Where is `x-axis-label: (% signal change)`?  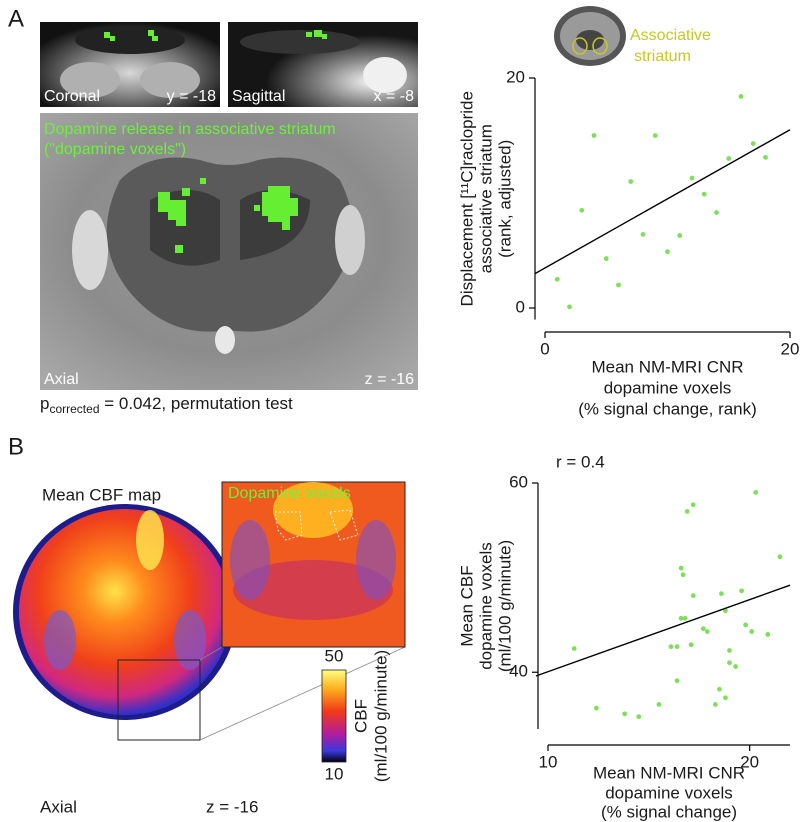
x-axis-label: (% signal change) is located at coordinates (669, 811).